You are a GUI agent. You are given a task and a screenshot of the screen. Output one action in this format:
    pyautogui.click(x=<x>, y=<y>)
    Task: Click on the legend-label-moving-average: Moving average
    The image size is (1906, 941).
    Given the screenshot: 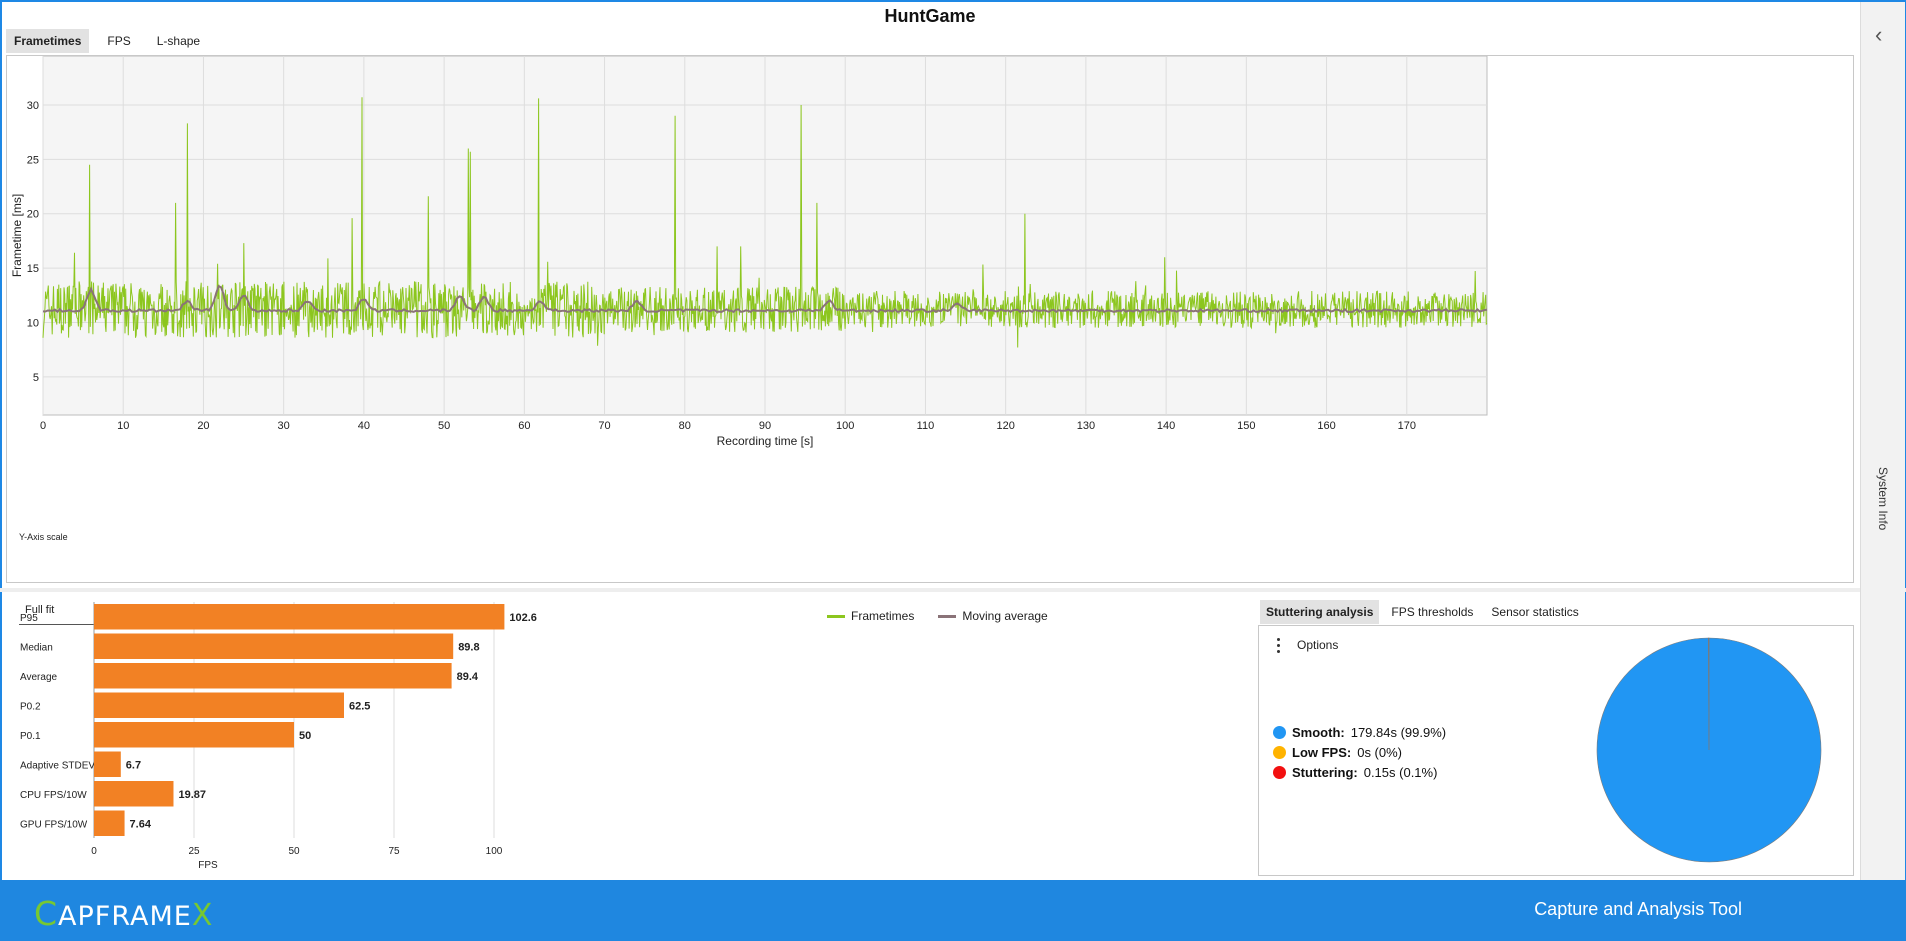 What is the action you would take?
    pyautogui.click(x=1005, y=616)
    